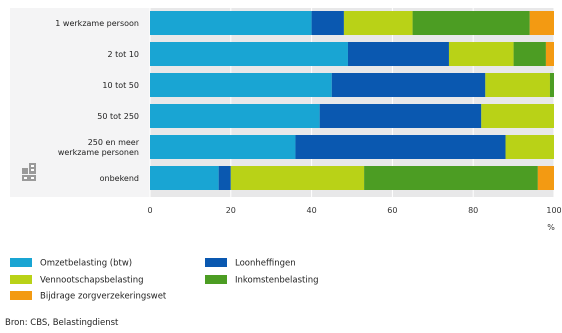  What do you see at coordinates (29, 172) in the screenshot?
I see `cbs-logo-icon` at bounding box center [29, 172].